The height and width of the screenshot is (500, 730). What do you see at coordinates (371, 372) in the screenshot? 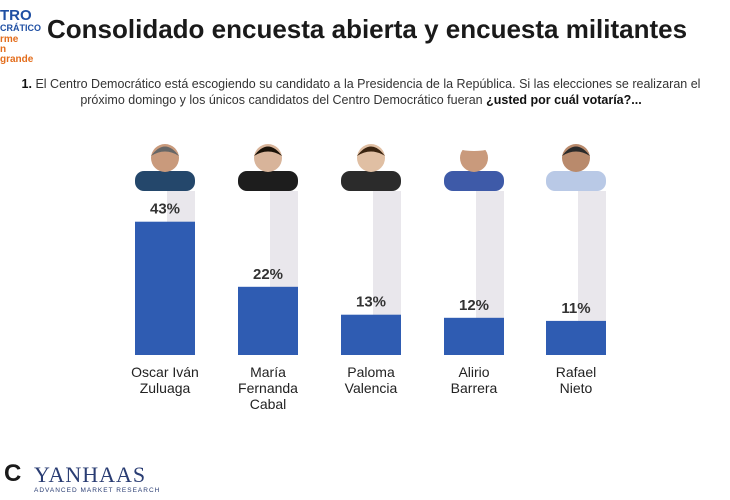
I see `category-label-line: Paloma` at bounding box center [371, 372].